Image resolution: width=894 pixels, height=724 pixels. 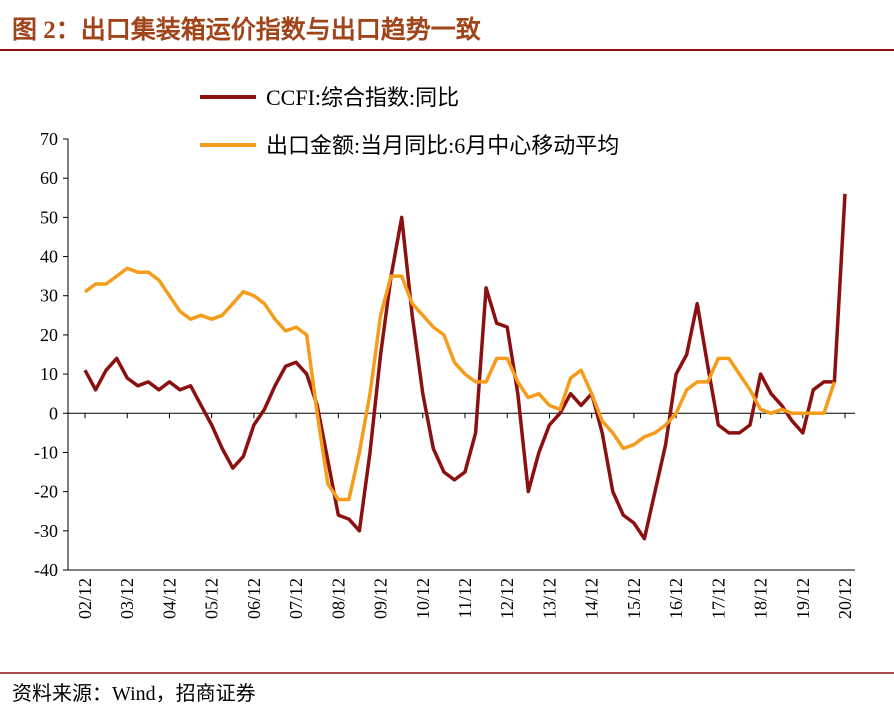 I want to click on x-tick-label: 03/12, so click(x=127, y=598).